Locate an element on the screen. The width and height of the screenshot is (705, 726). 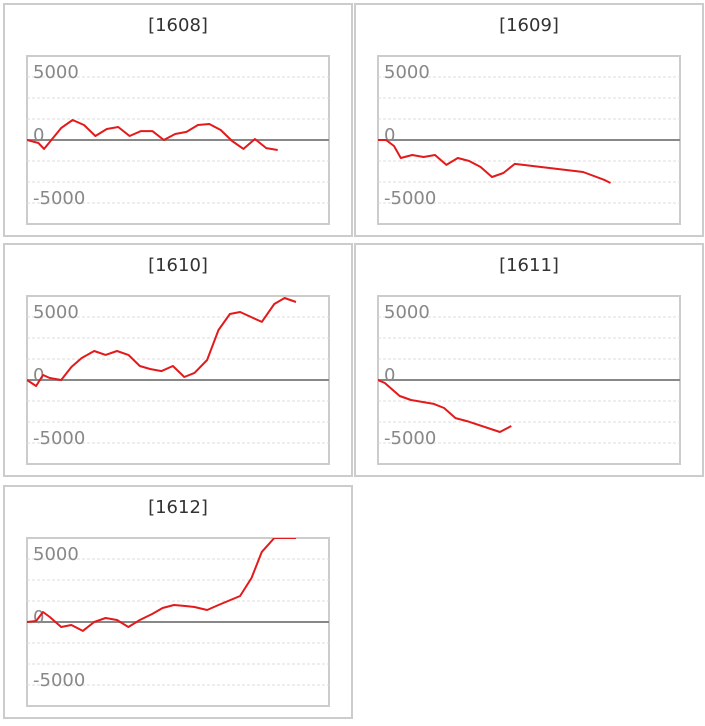
chart-title: [1609] is located at coordinates (529, 25).